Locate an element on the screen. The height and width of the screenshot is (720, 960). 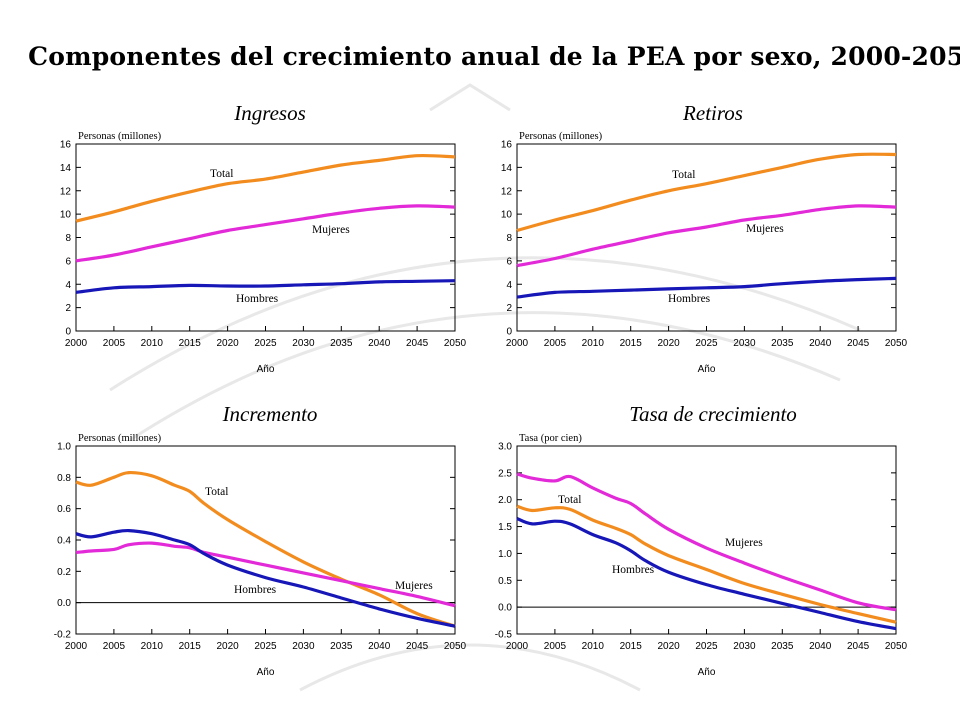
y-axis-label: Tasa (por cien) is located at coordinates (550, 438).